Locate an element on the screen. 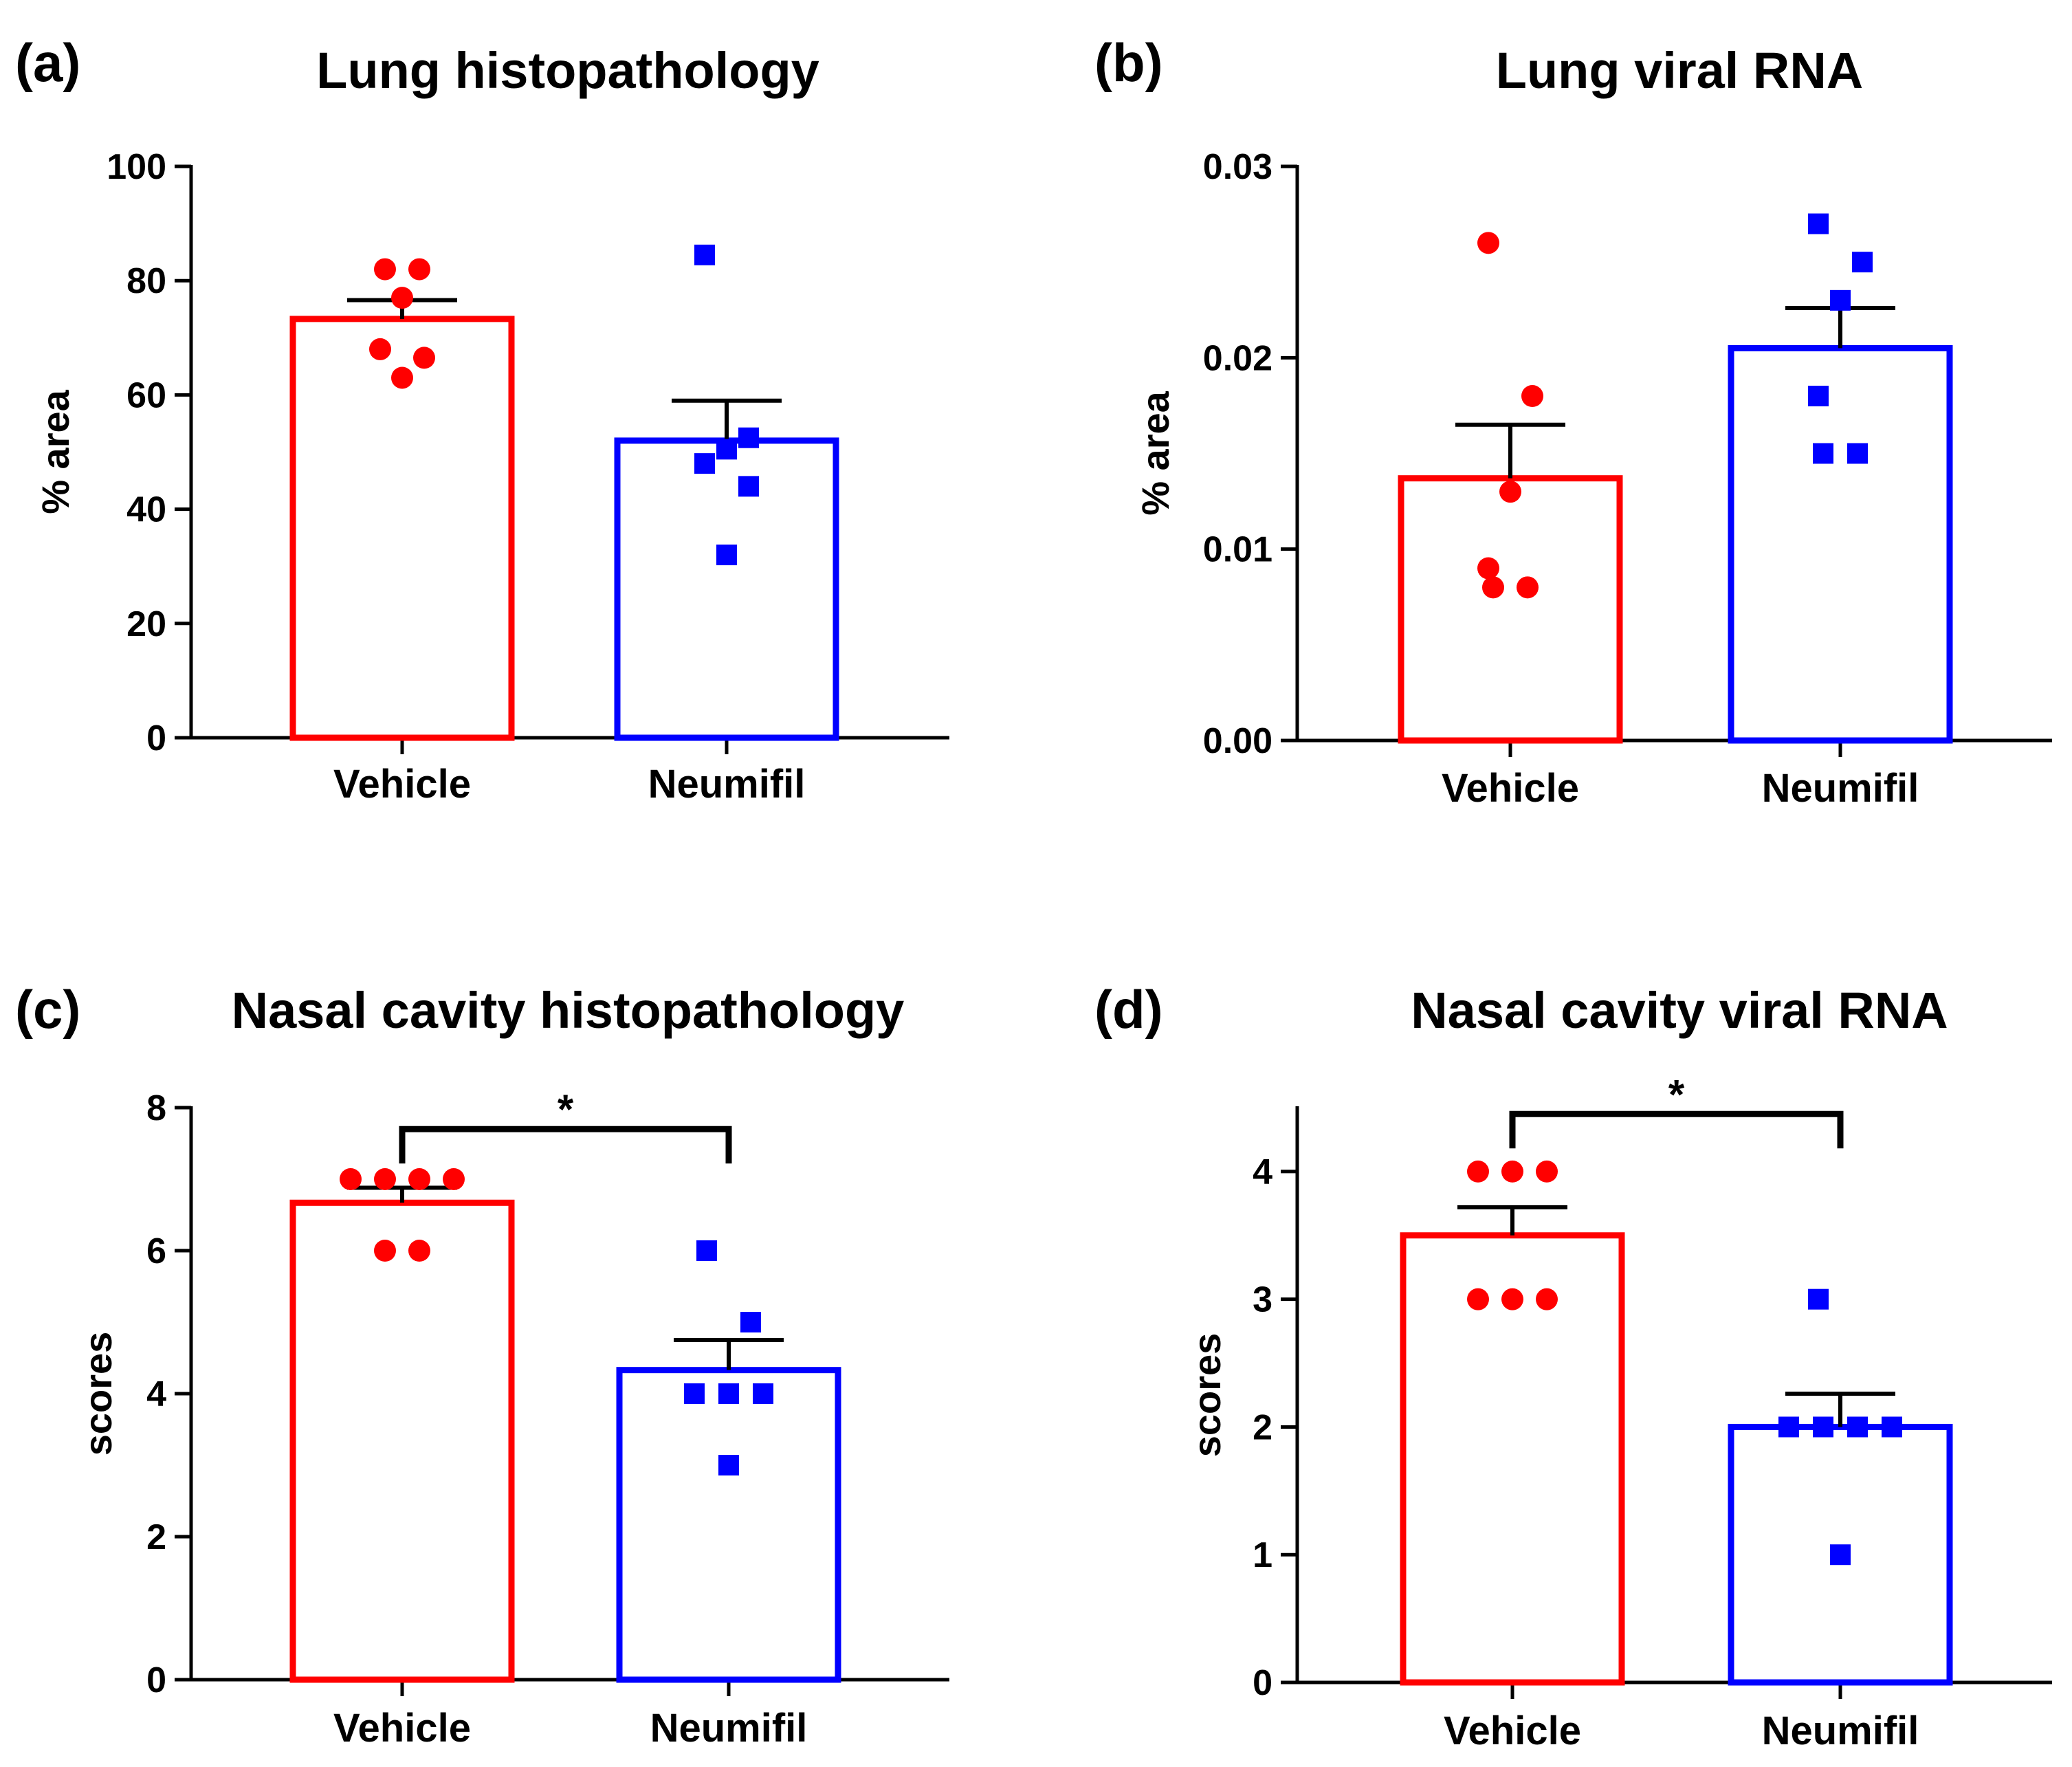  y-tick-label: 100 is located at coordinates (137, 167).